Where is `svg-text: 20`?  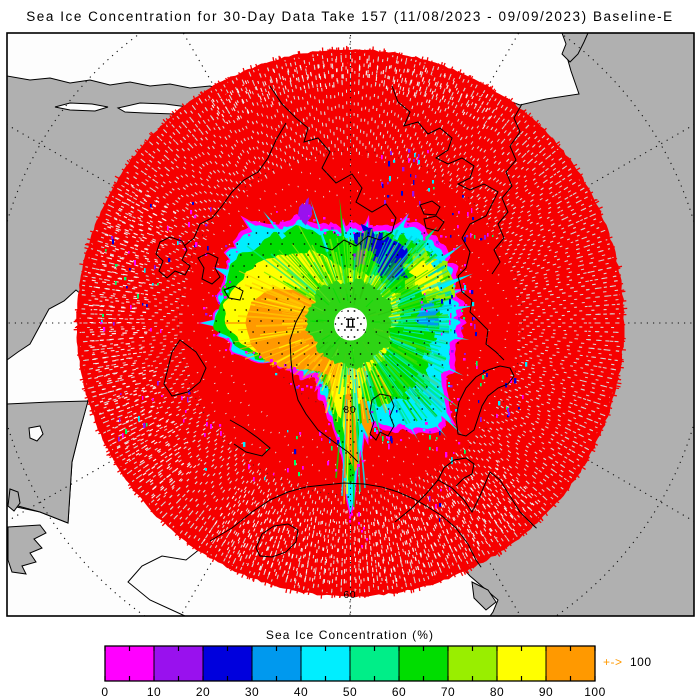 svg-text: 20 is located at coordinates (203, 692).